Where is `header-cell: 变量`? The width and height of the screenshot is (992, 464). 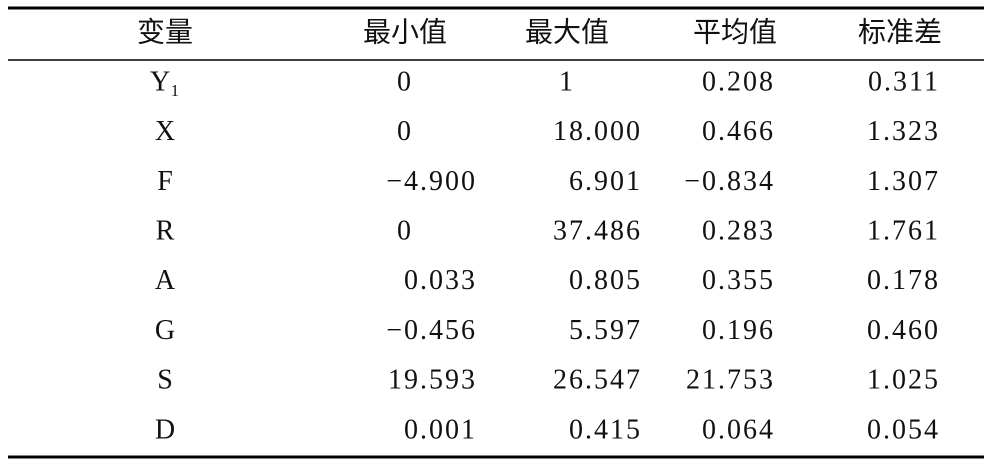
header-cell: 变量 is located at coordinates (165, 32).